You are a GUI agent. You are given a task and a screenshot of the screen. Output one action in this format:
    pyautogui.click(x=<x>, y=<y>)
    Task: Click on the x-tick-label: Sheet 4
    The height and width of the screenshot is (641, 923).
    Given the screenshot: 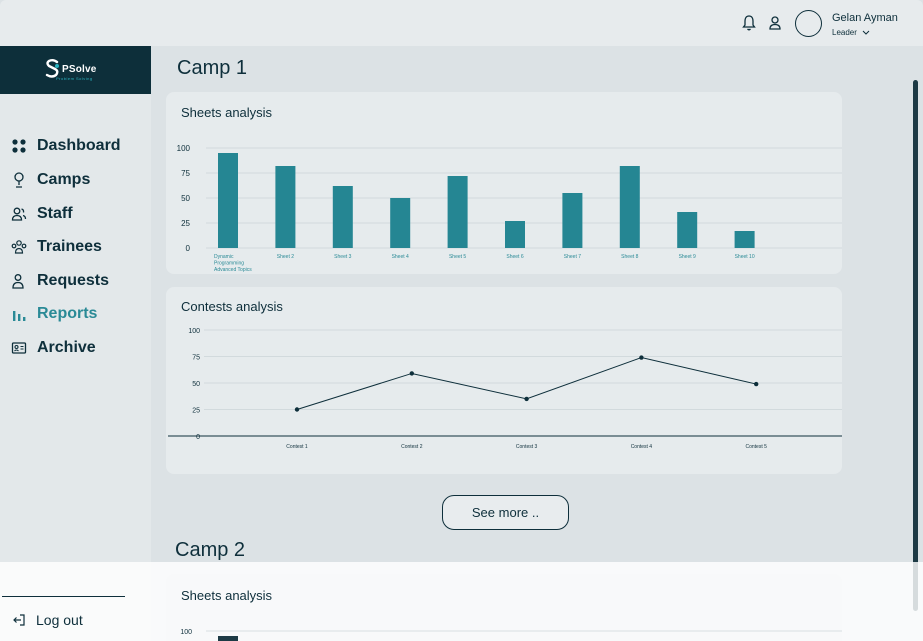 What is the action you would take?
    pyautogui.click(x=400, y=257)
    